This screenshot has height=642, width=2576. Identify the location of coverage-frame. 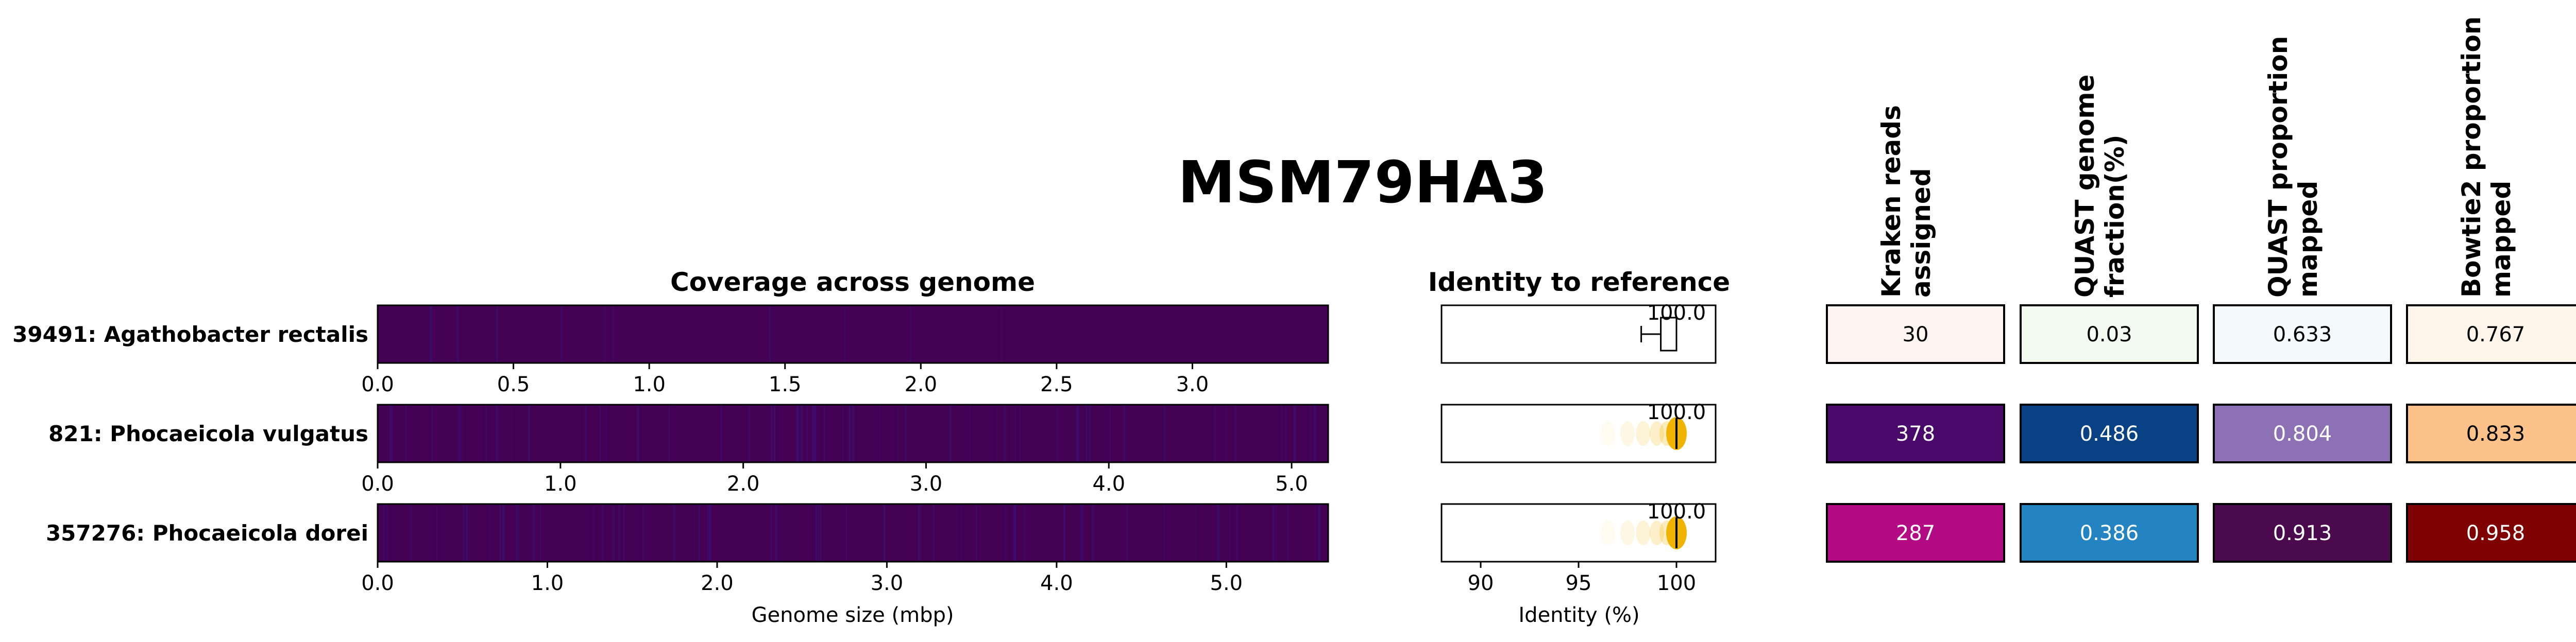
(853, 533).